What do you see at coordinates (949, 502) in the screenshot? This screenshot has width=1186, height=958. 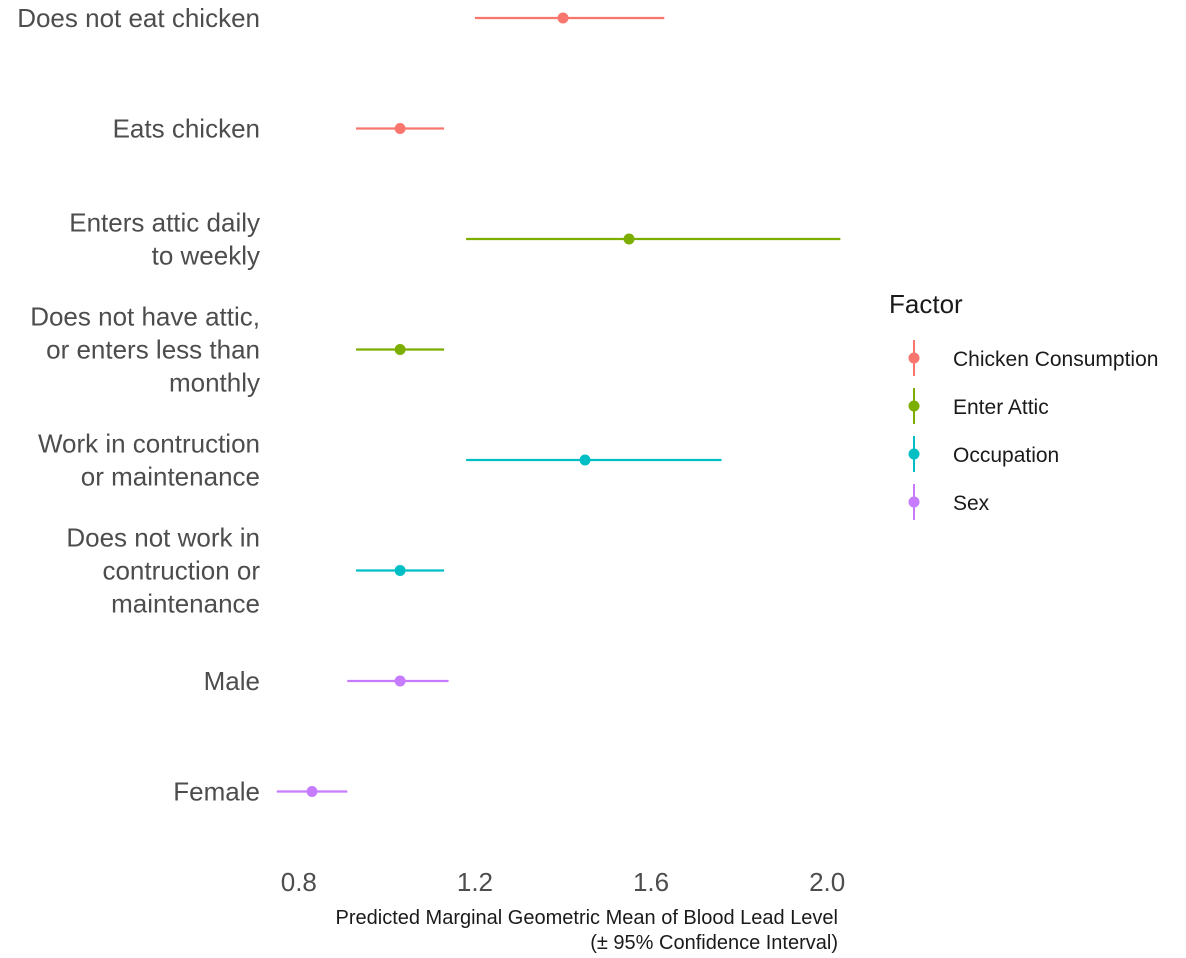 I see `legend-item: Sex` at bounding box center [949, 502].